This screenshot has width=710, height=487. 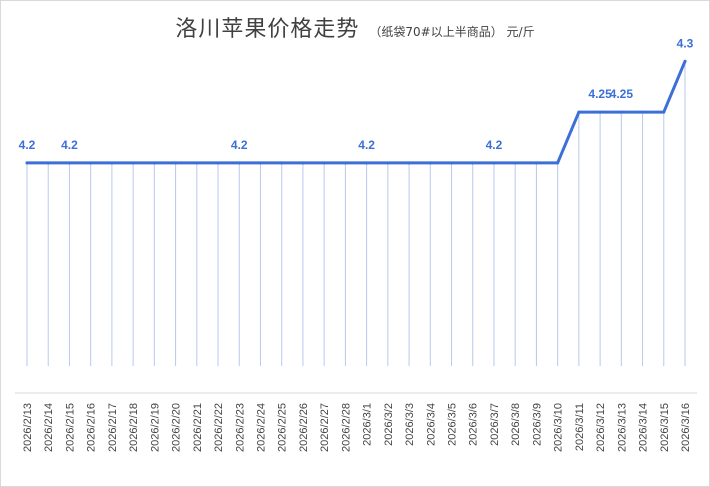 What do you see at coordinates (49, 427) in the screenshot?
I see `x-tick-label: 2026/2/14` at bounding box center [49, 427].